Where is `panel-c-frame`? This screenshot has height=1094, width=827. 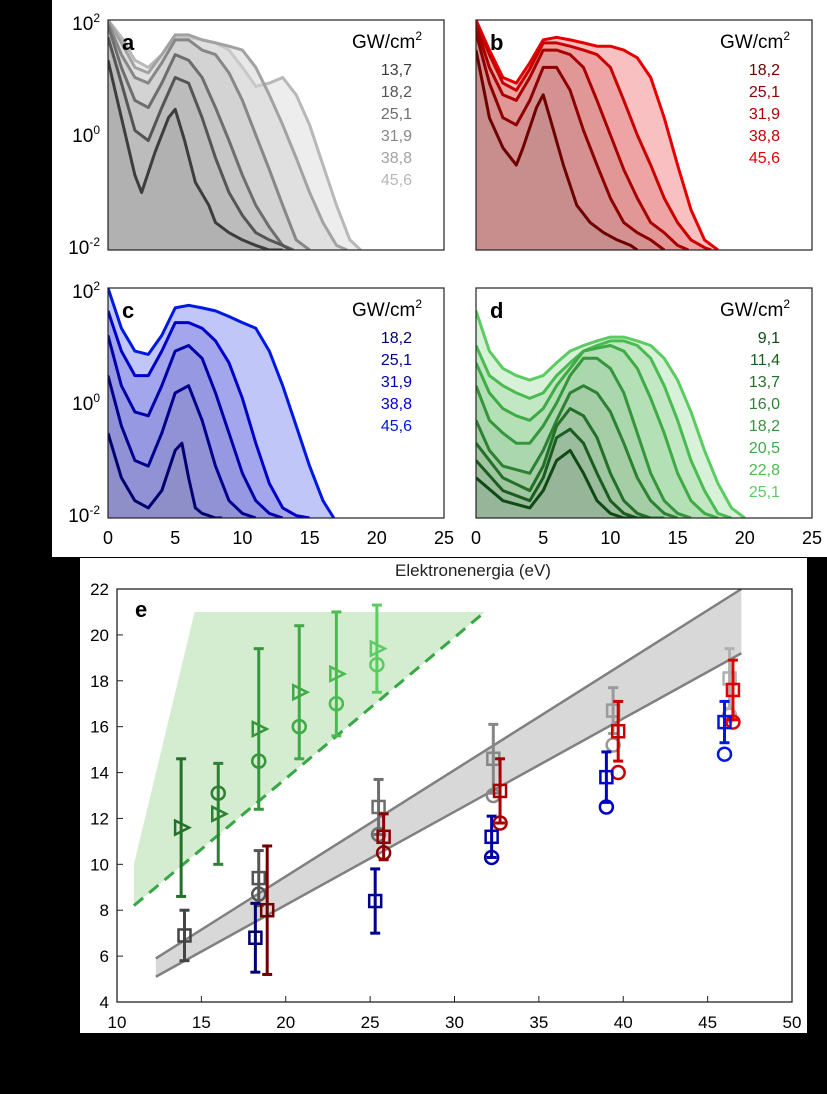
panel-c-frame is located at coordinates (276, 403).